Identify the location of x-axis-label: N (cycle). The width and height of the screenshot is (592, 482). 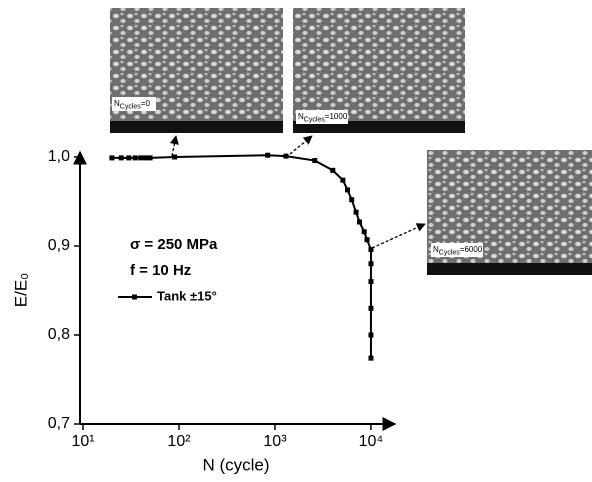
(235, 464).